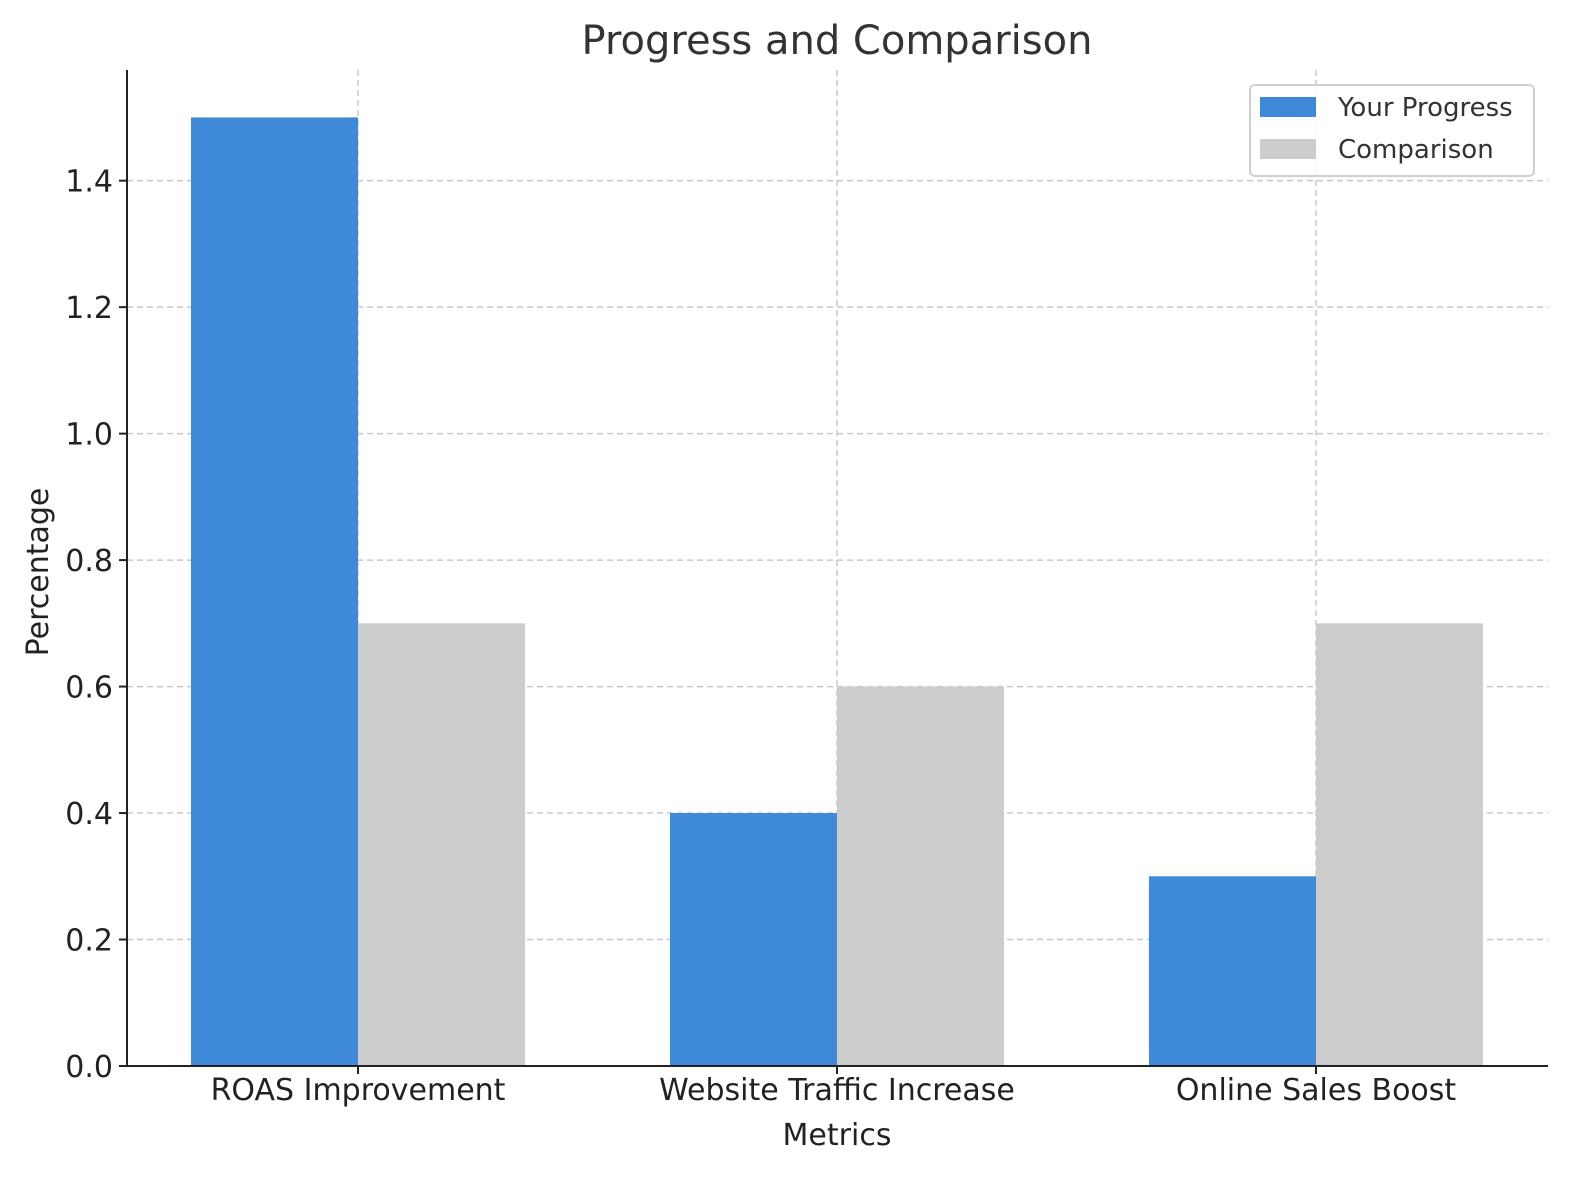  I want to click on legend-box, so click(1392, 130).